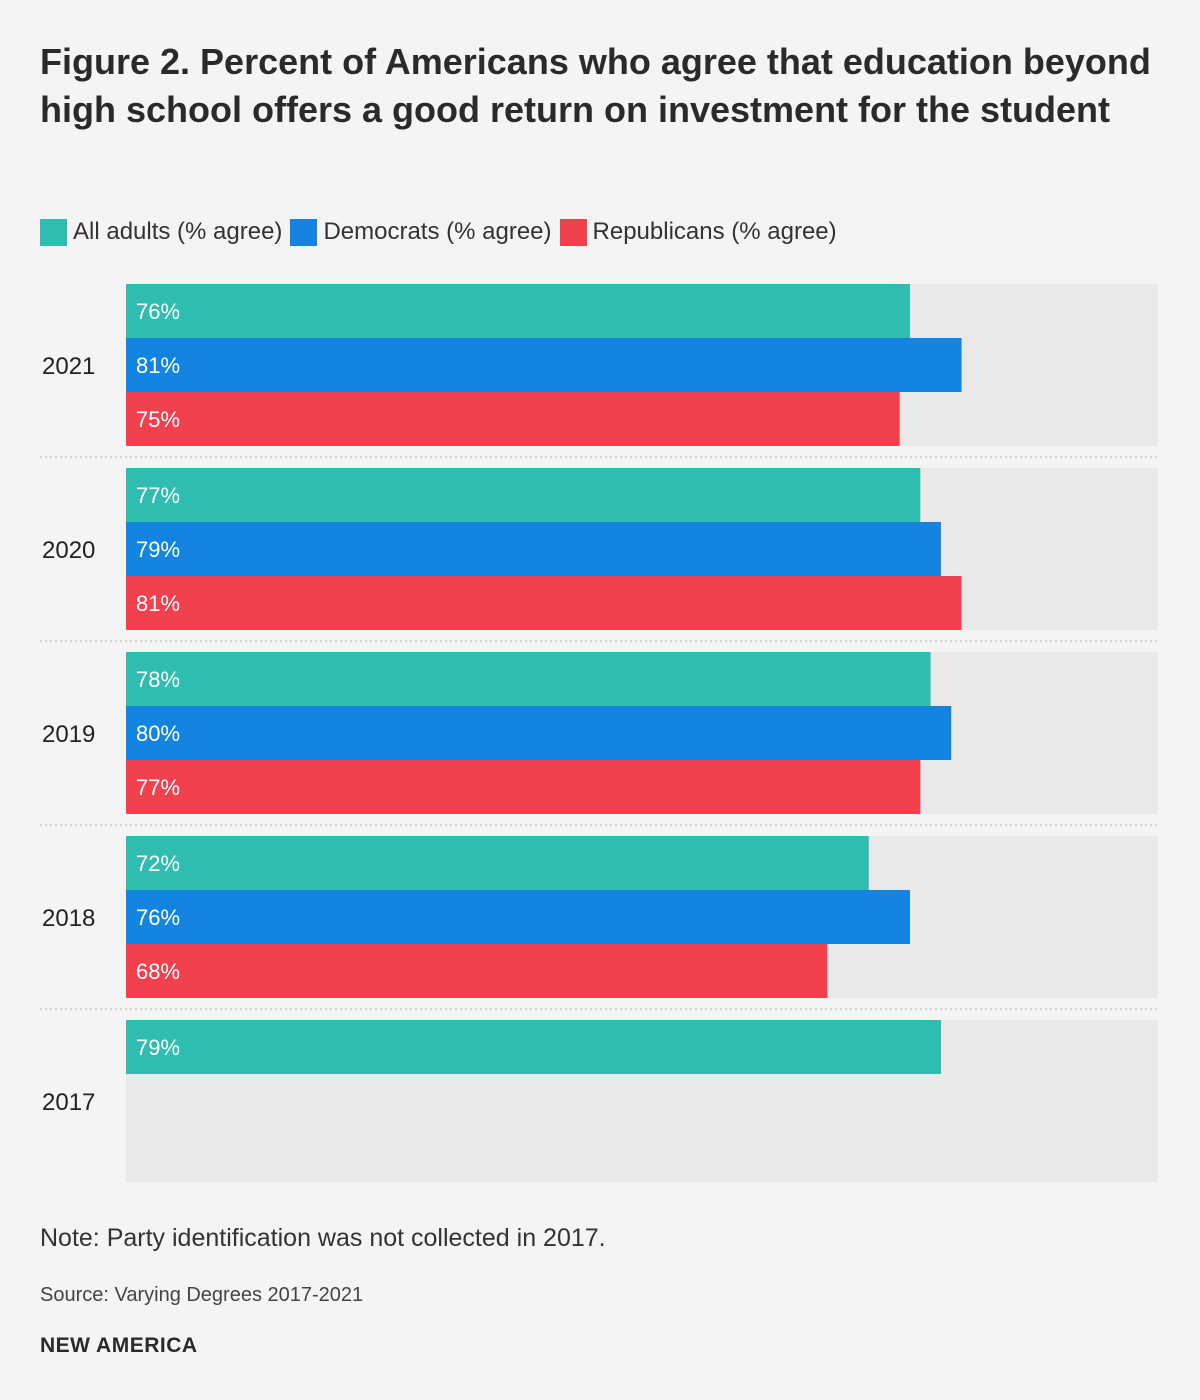 This screenshot has height=1400, width=1200. What do you see at coordinates (714, 231) in the screenshot?
I see `legend-label-republicans: Republicans (% agree)` at bounding box center [714, 231].